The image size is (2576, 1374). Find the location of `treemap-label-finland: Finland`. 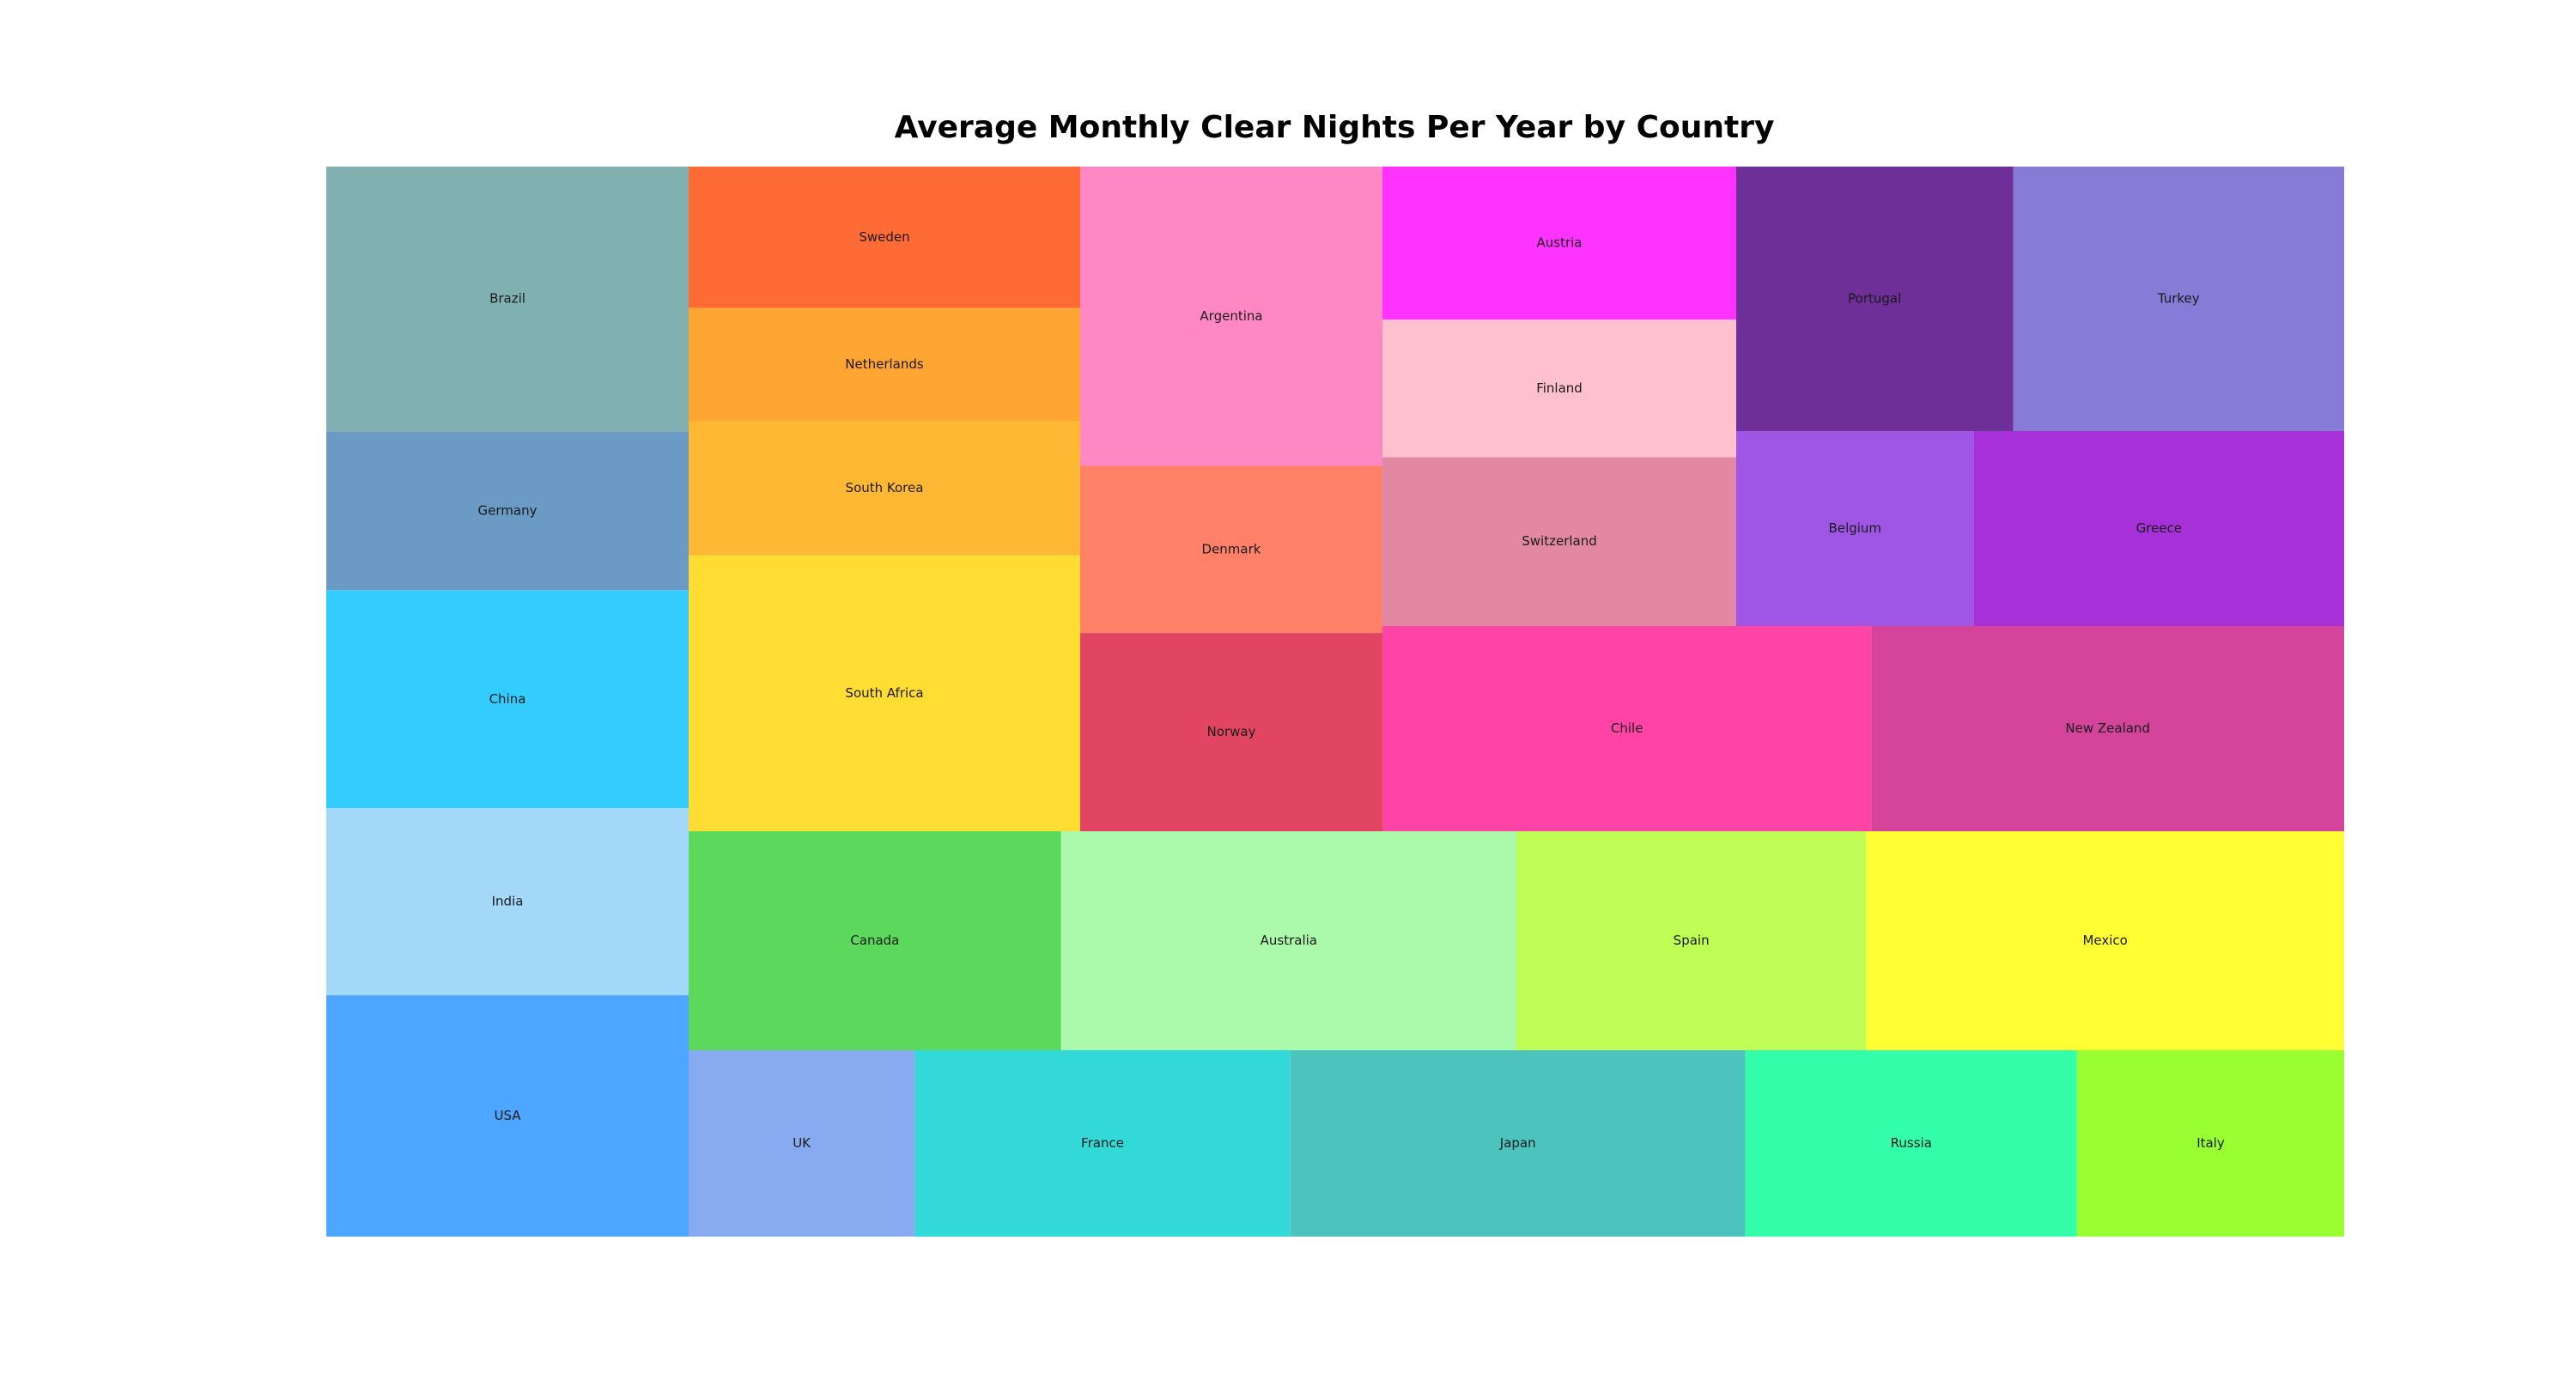

treemap-label-finland: Finland is located at coordinates (1559, 388).